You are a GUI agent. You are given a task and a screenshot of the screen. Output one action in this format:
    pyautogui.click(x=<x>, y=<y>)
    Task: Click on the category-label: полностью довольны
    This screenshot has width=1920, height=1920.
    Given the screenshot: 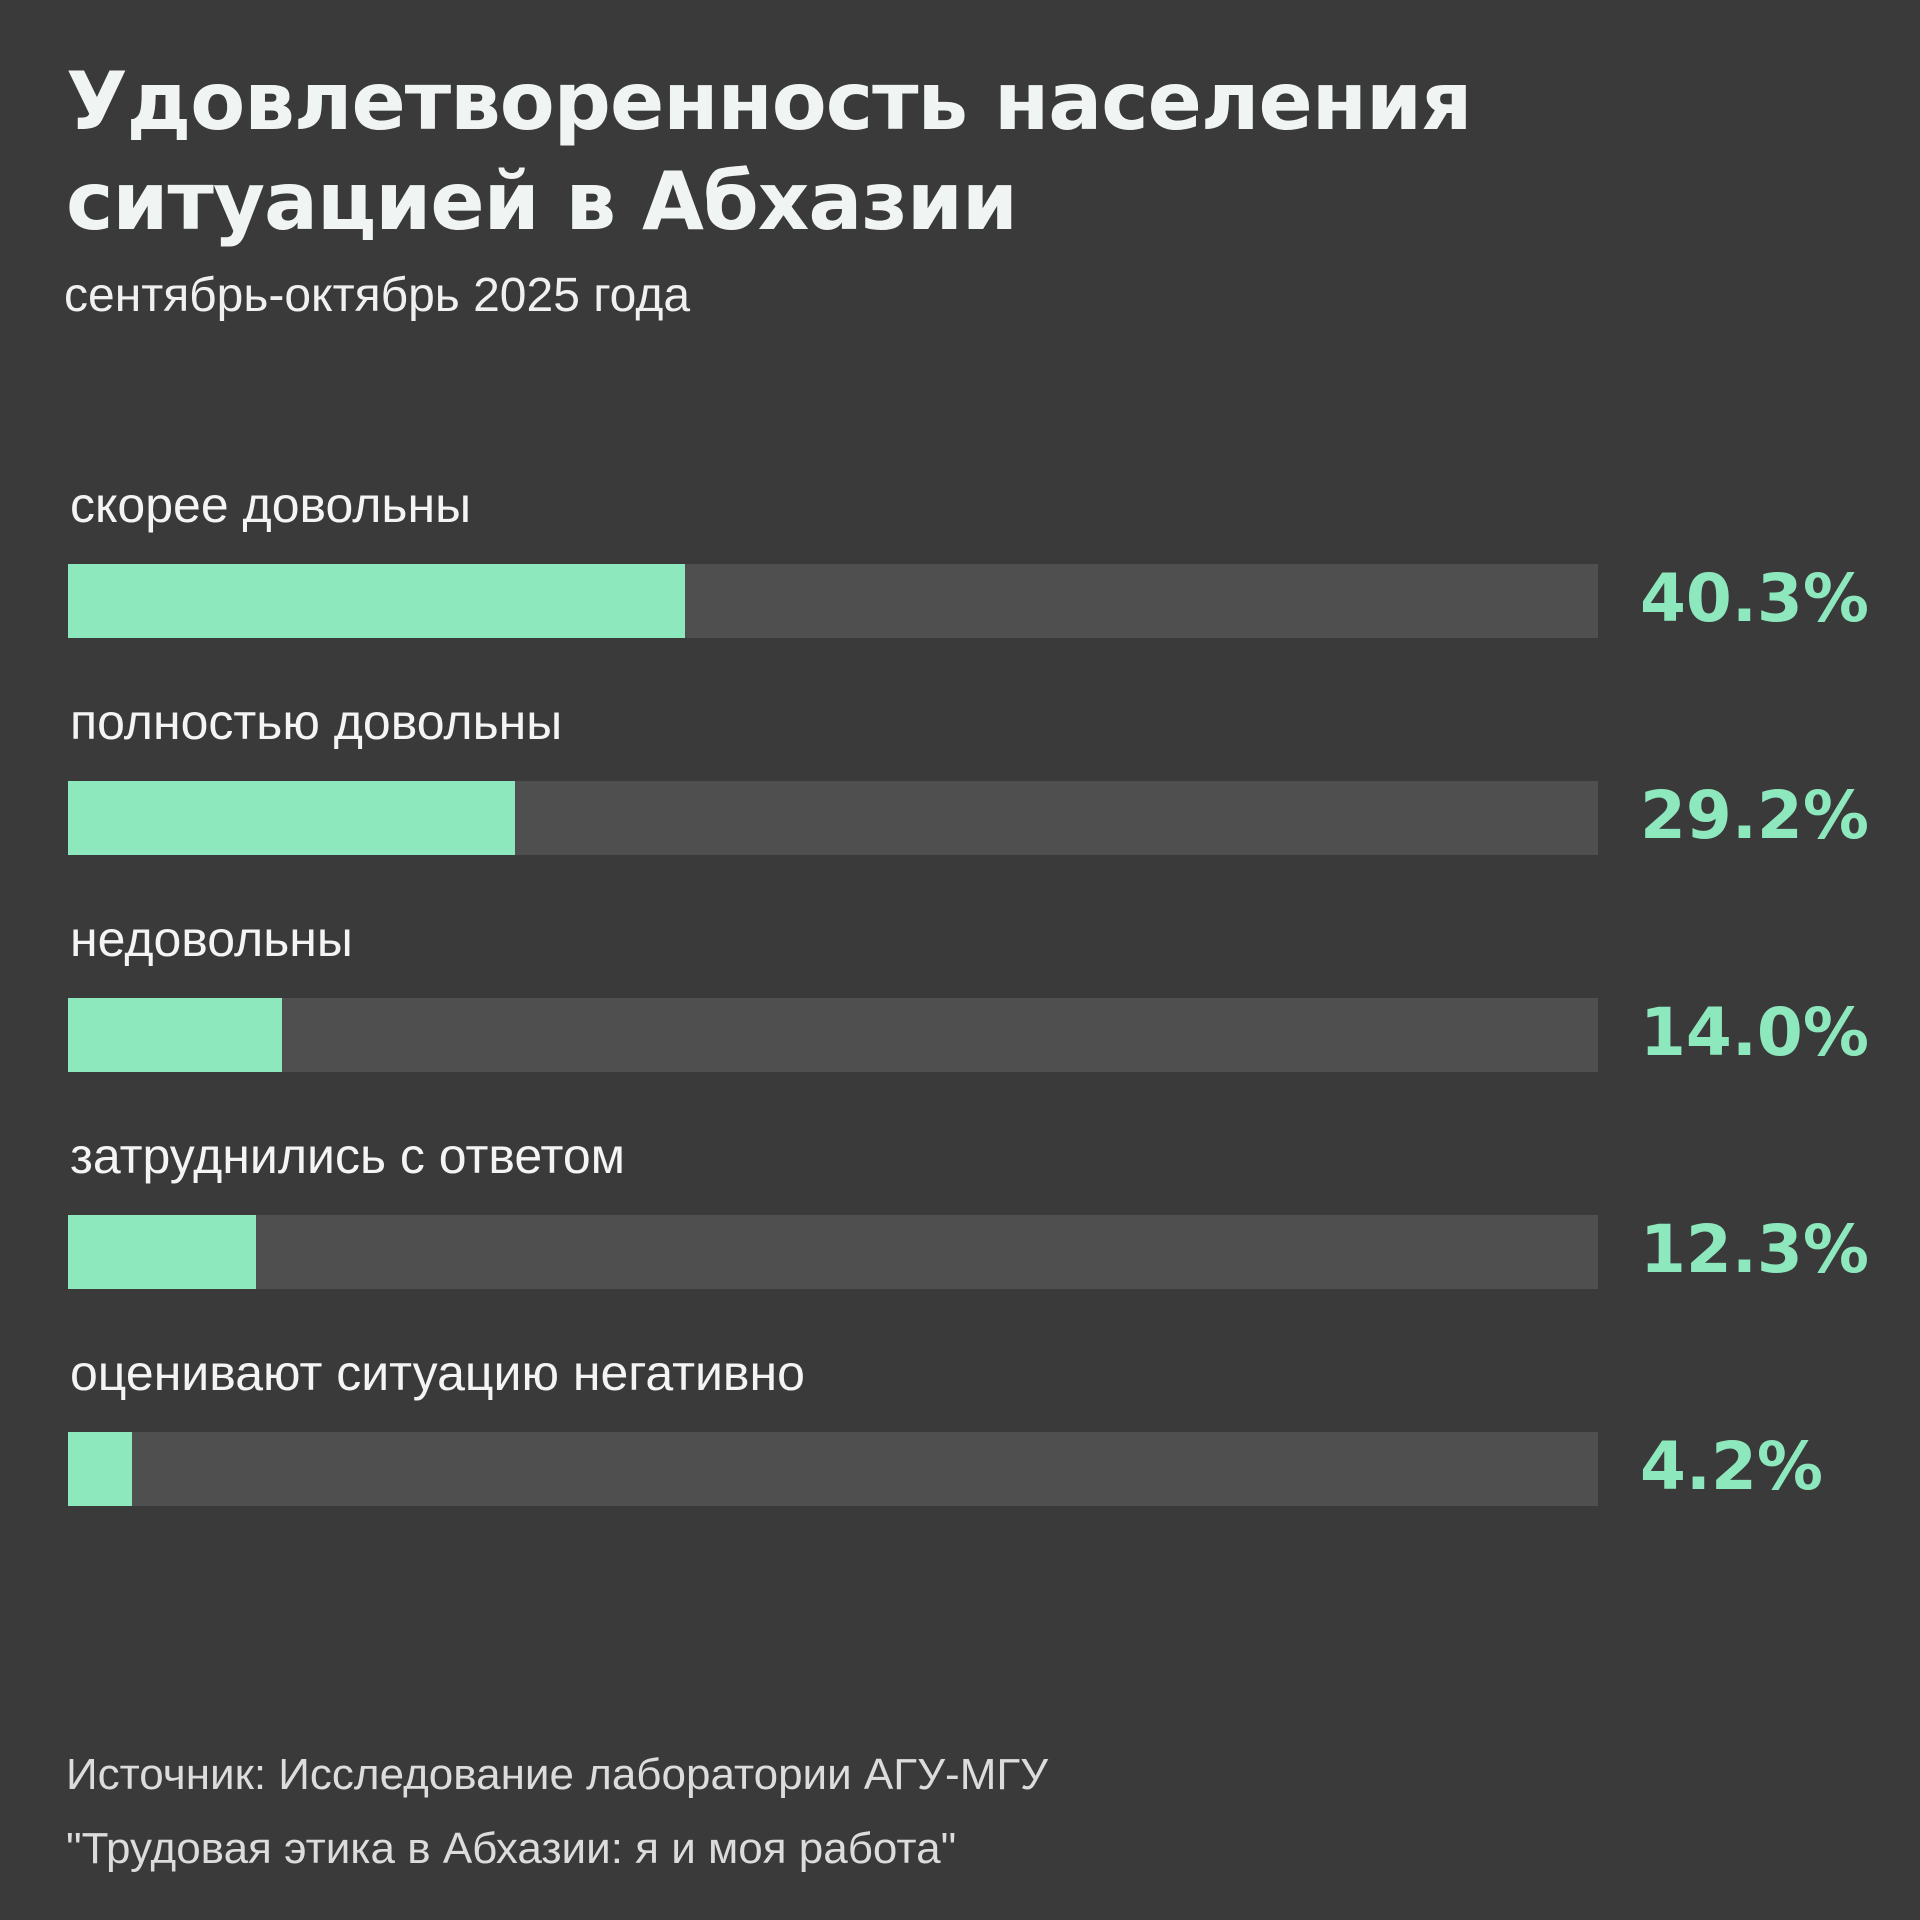 What is the action you would take?
    pyautogui.click(x=316, y=722)
    